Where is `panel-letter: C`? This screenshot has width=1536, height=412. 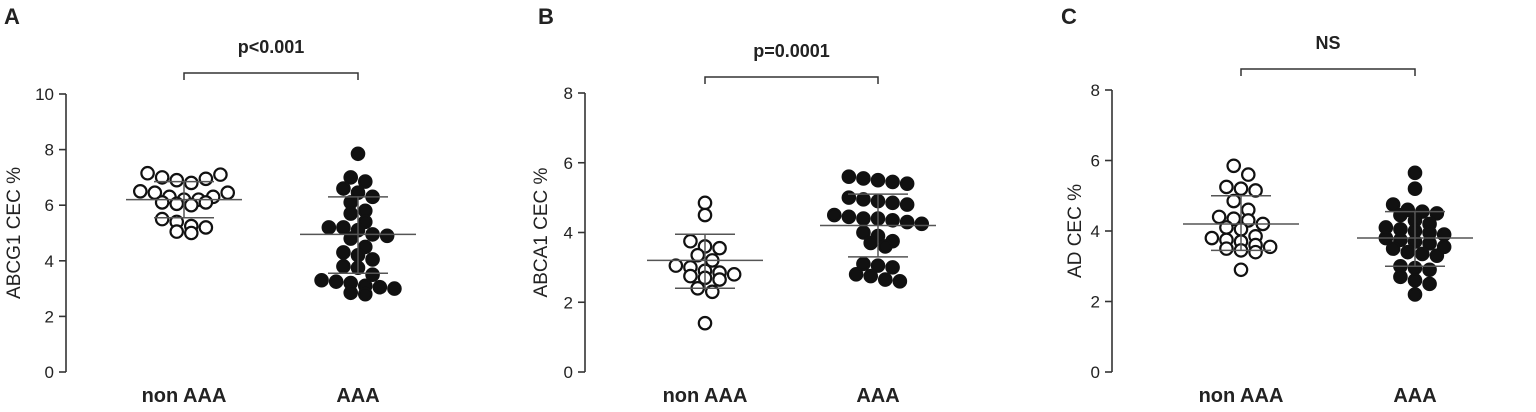 panel-letter: C is located at coordinates (1069, 16).